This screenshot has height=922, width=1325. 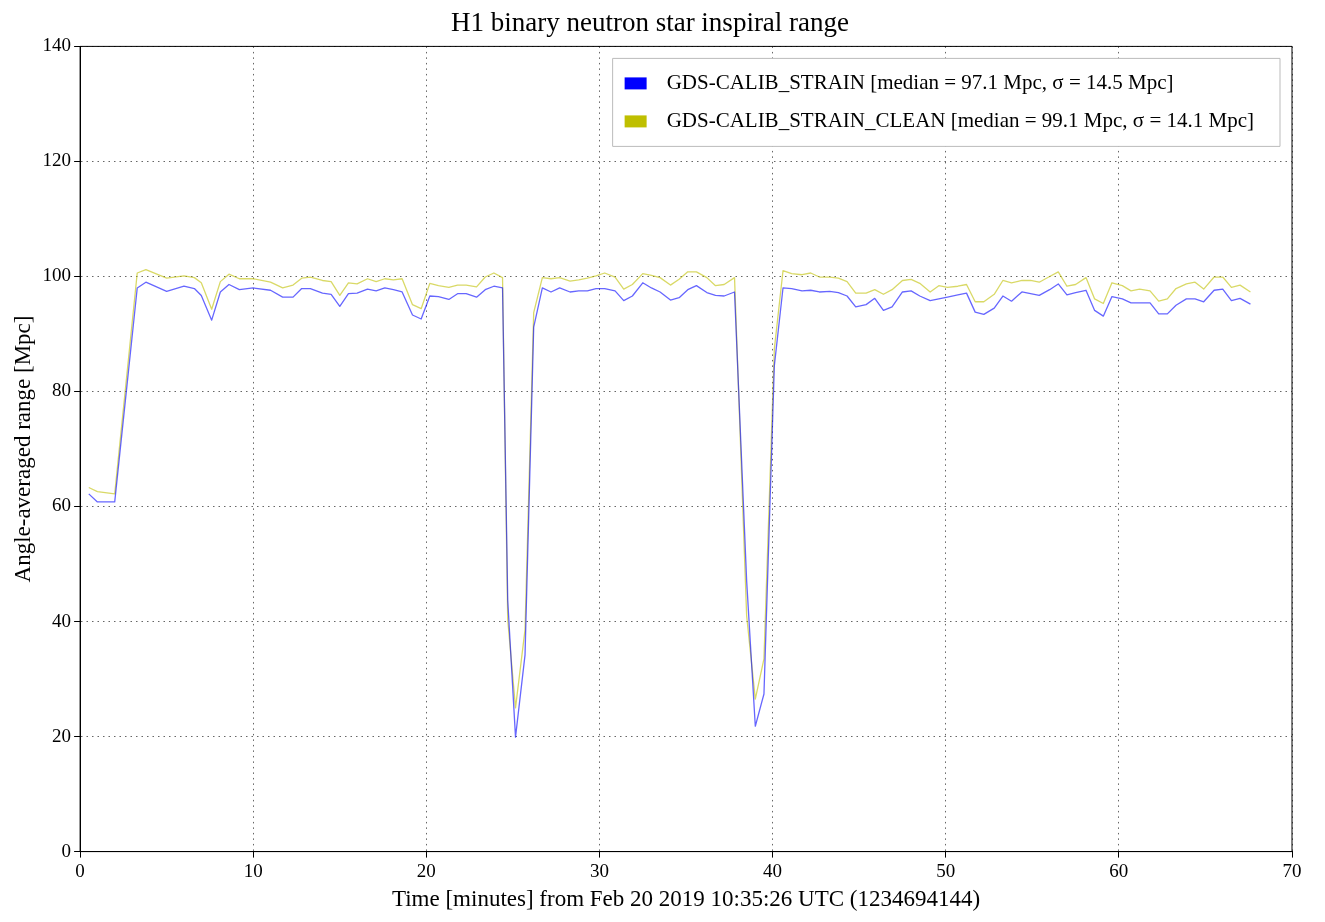 What do you see at coordinates (650, 22) in the screenshot?
I see `chart-title: H1 binary neutron star inspiral range` at bounding box center [650, 22].